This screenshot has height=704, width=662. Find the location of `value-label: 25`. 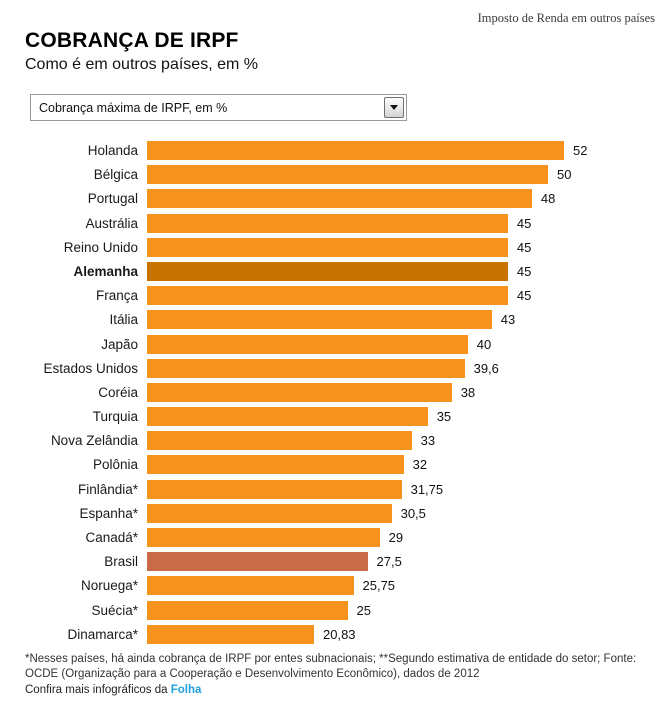

value-label: 25 is located at coordinates (363, 610).